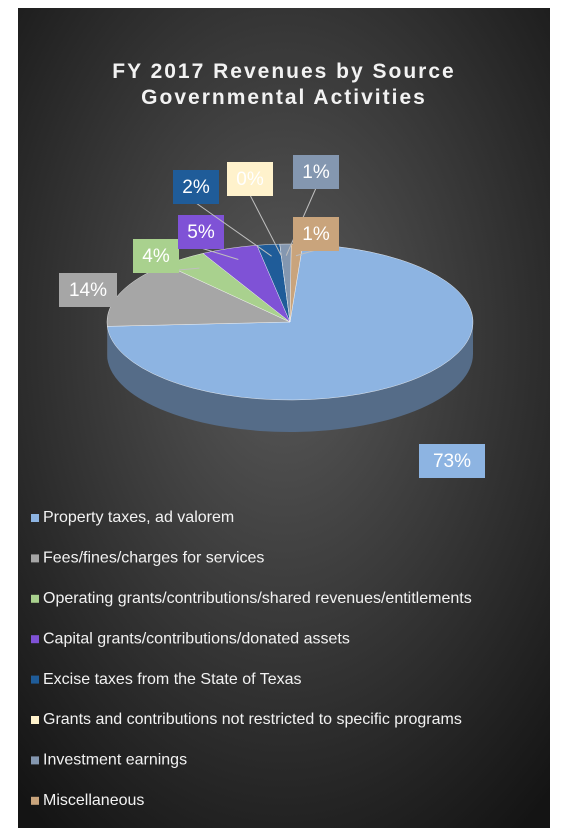 The height and width of the screenshot is (836, 568). I want to click on slice, so click(290, 322).